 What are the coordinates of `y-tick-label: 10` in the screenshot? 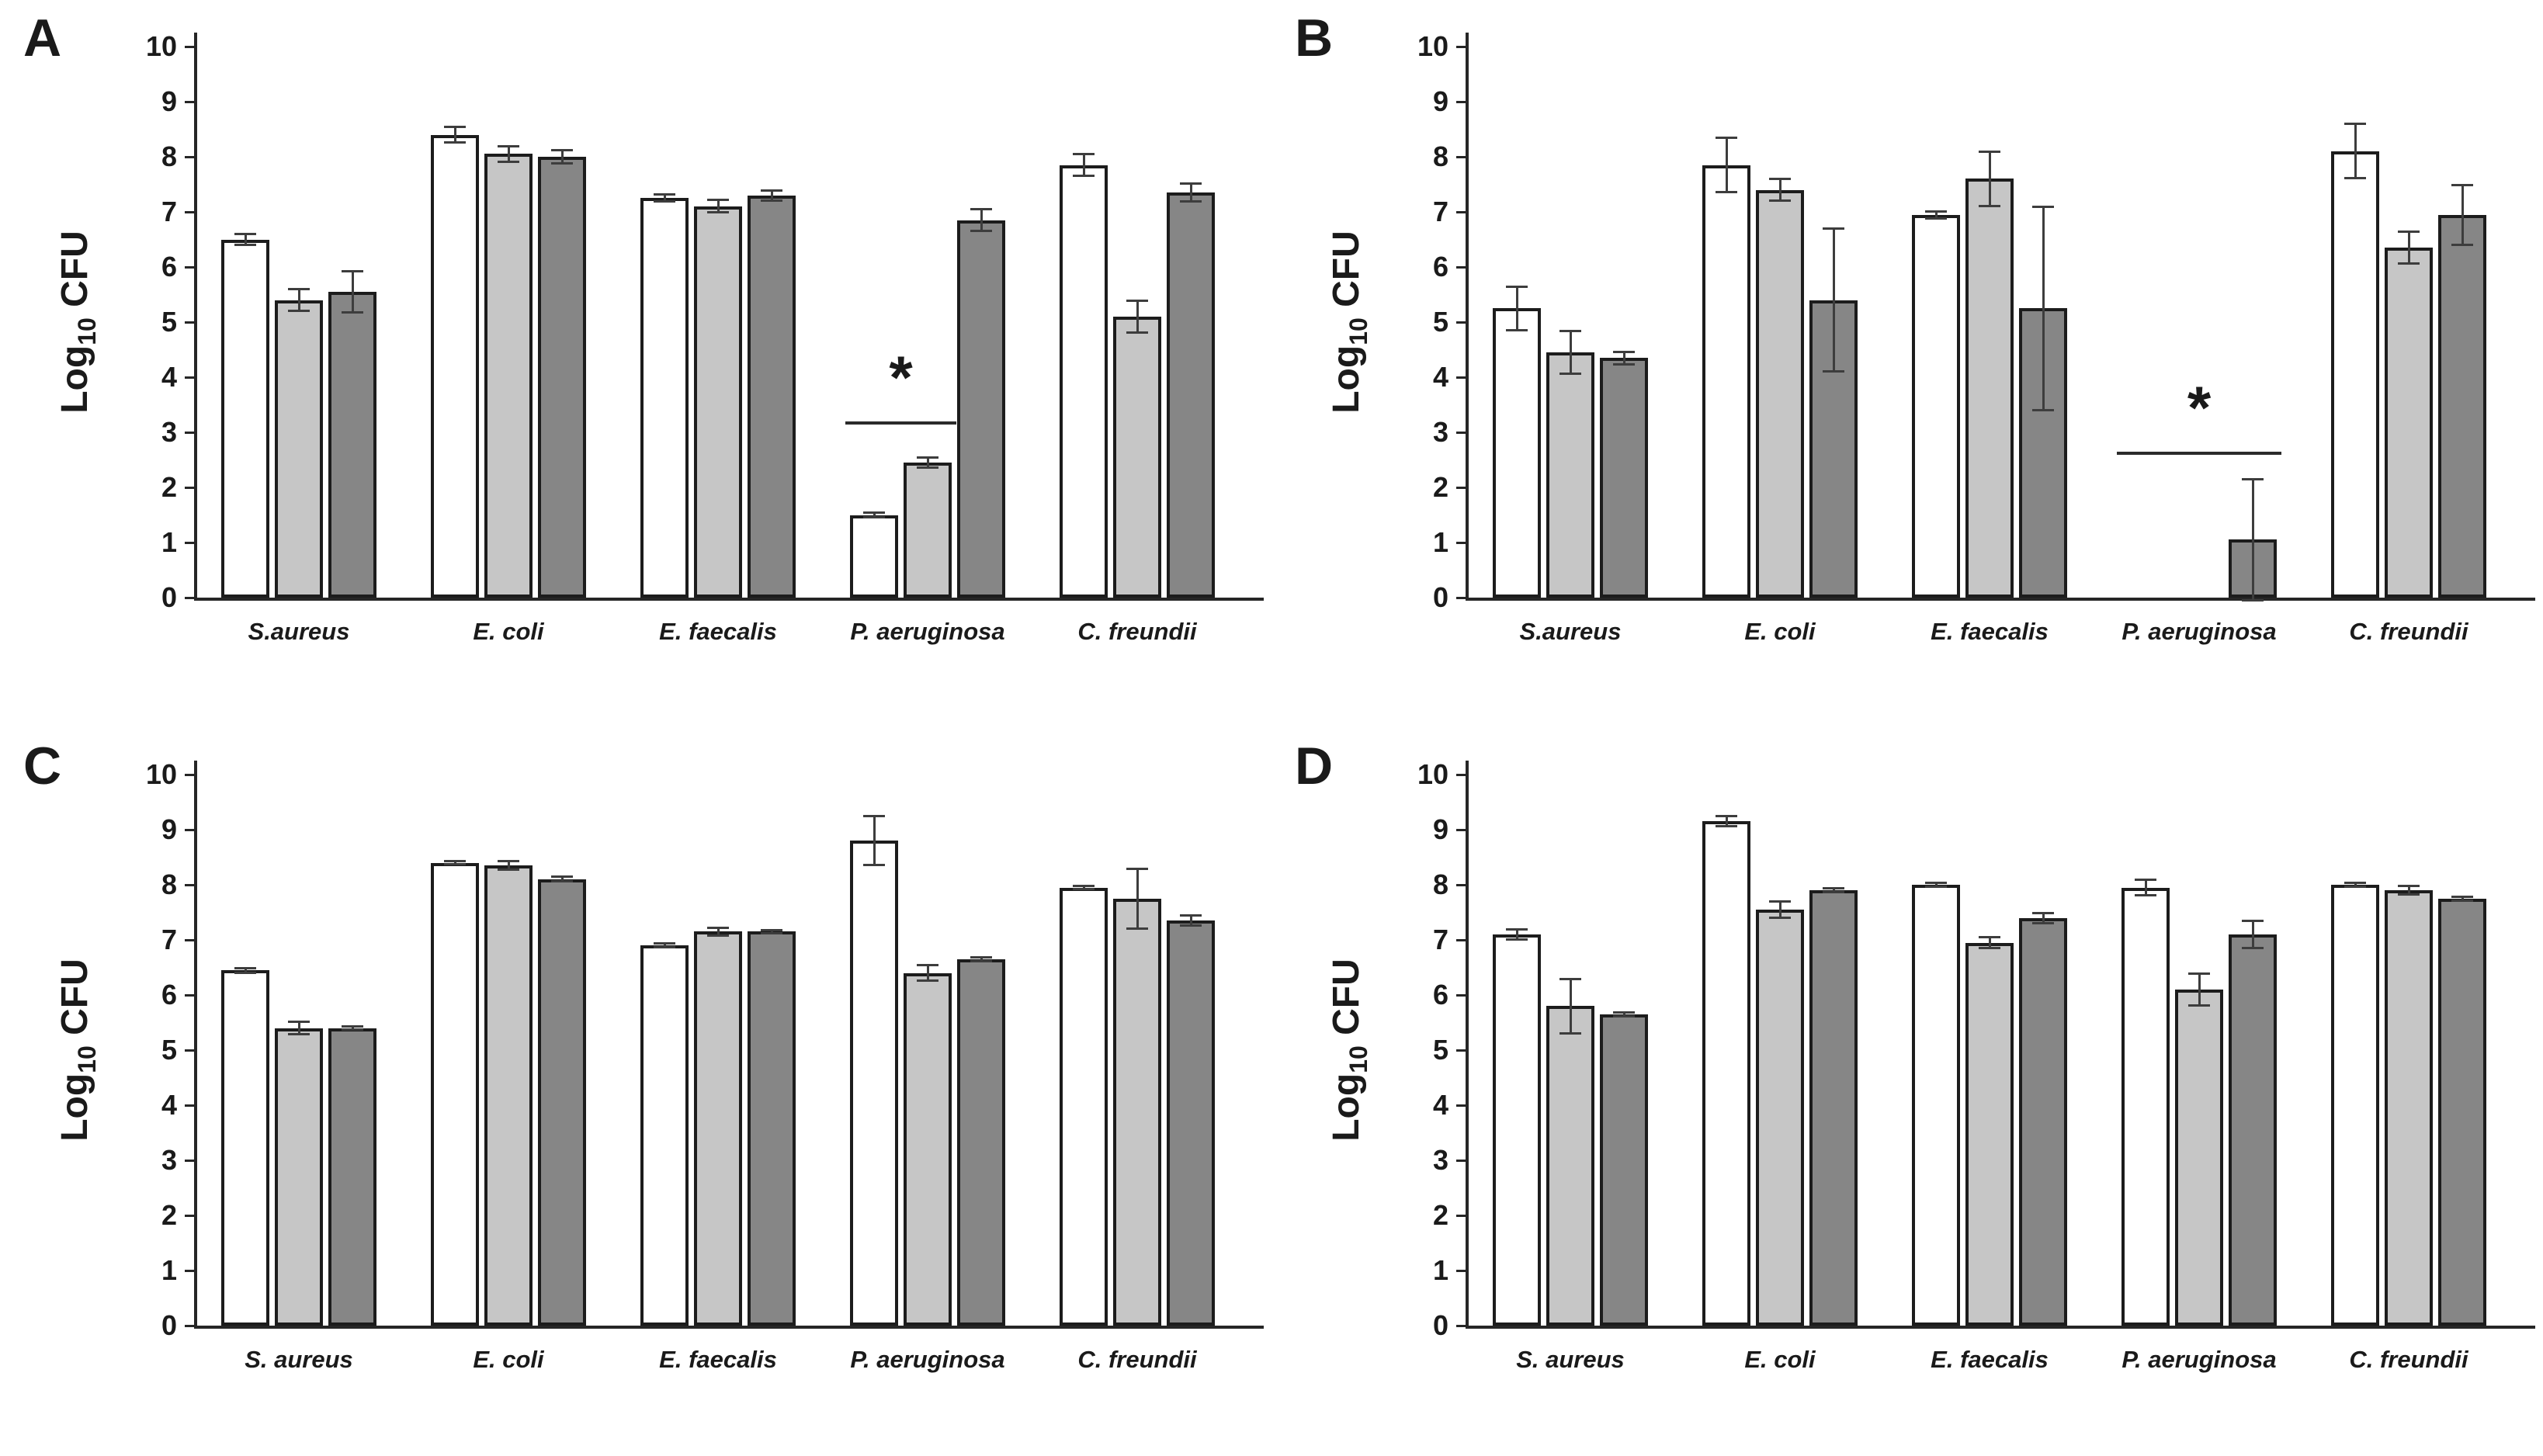 It's located at (1432, 46).